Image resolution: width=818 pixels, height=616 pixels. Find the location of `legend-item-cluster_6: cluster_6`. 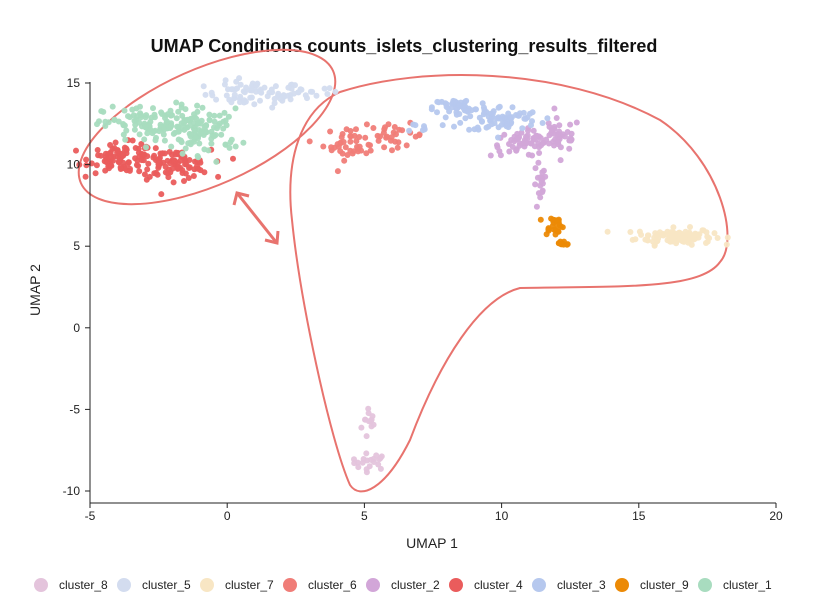

legend-item-cluster_6: cluster_6 is located at coordinates (320, 585).